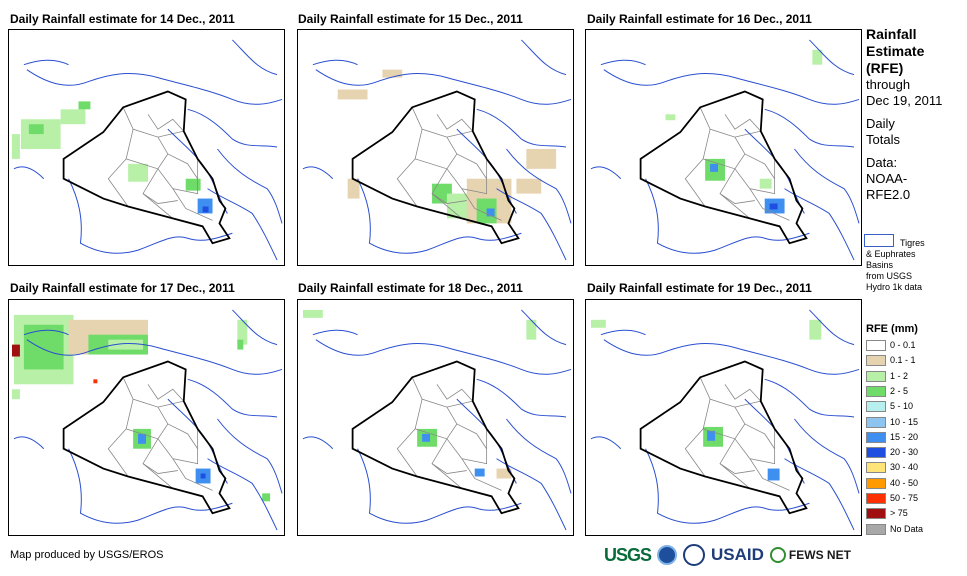 The width and height of the screenshot is (967, 576). I want to click on legend-label: 5 - 10, so click(902, 406).